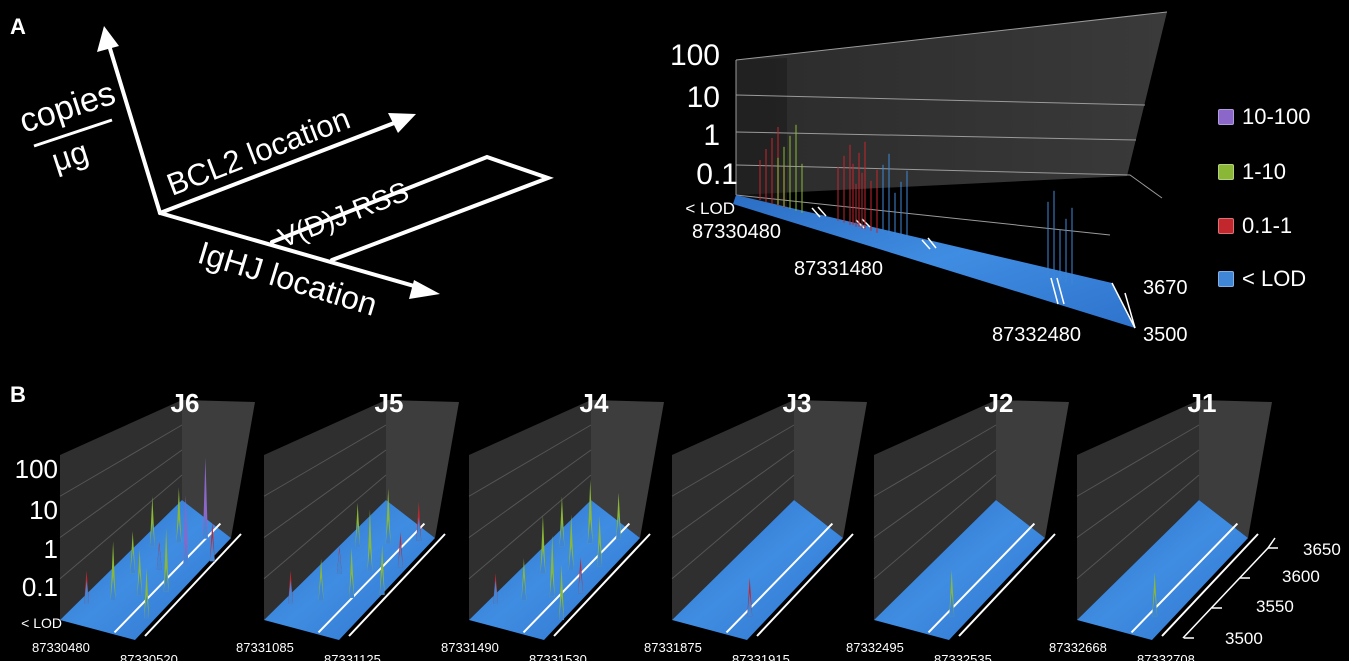 This screenshot has height=661, width=1349. I want to click on x-tick-label: 87330480, so click(61, 647).